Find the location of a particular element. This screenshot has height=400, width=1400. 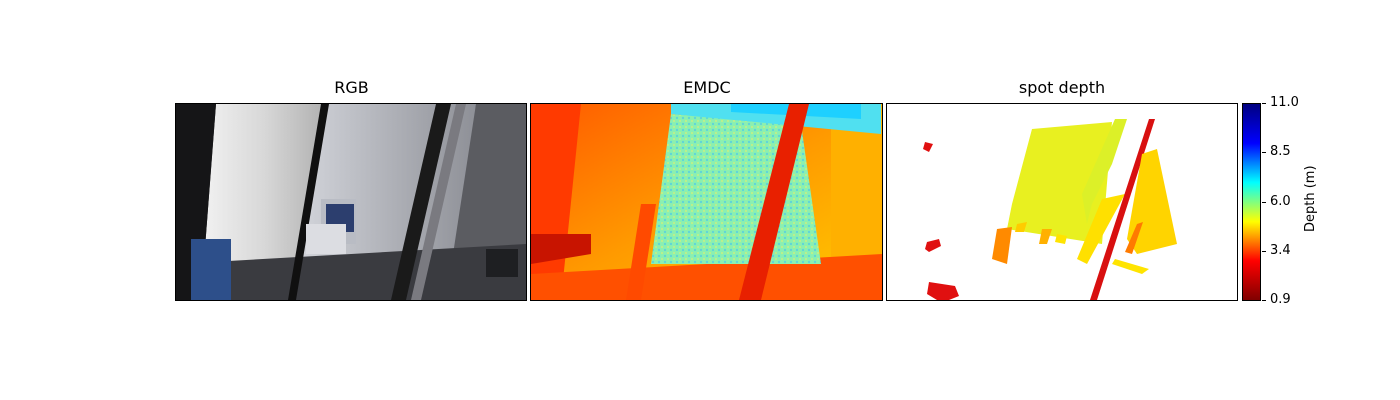

depth-colorbar is located at coordinates (1251, 202).